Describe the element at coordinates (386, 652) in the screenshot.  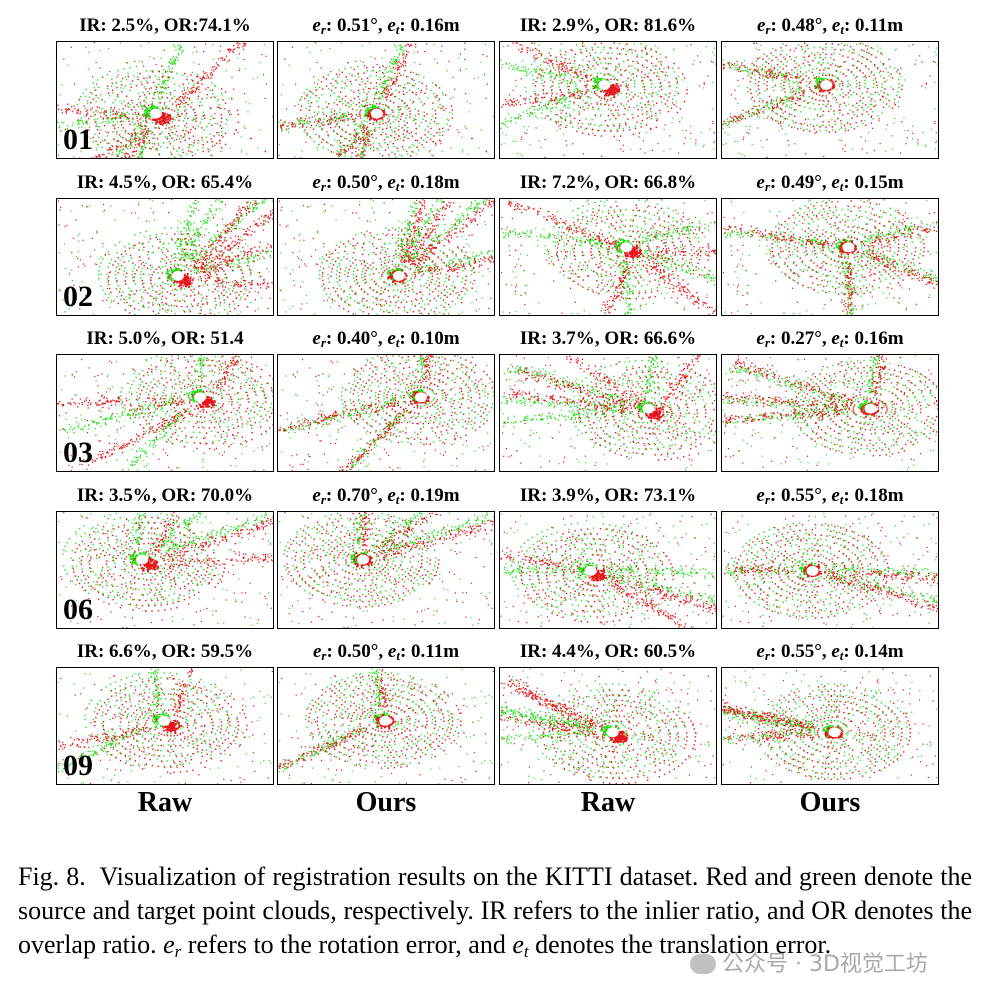
I see `panel-metric-caption: er: 0.50°, et: 0.11m` at that location.